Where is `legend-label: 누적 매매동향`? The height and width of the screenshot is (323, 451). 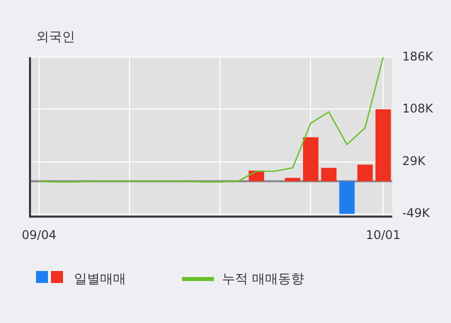 legend-label: 누적 매매동향 is located at coordinates (263, 279).